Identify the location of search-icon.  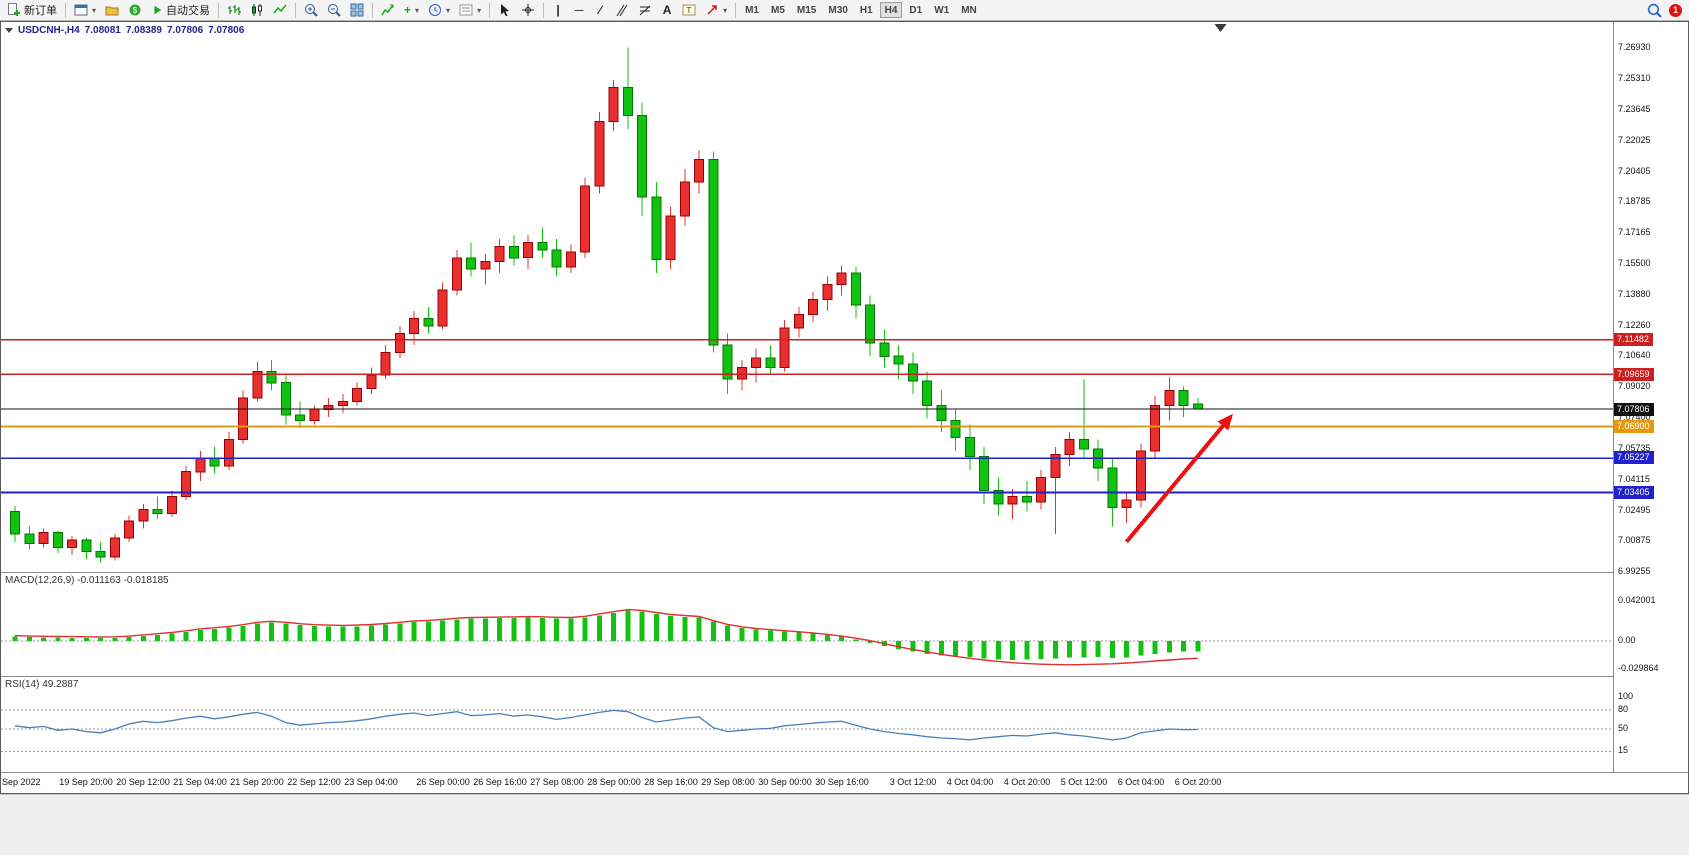
(1654, 10).